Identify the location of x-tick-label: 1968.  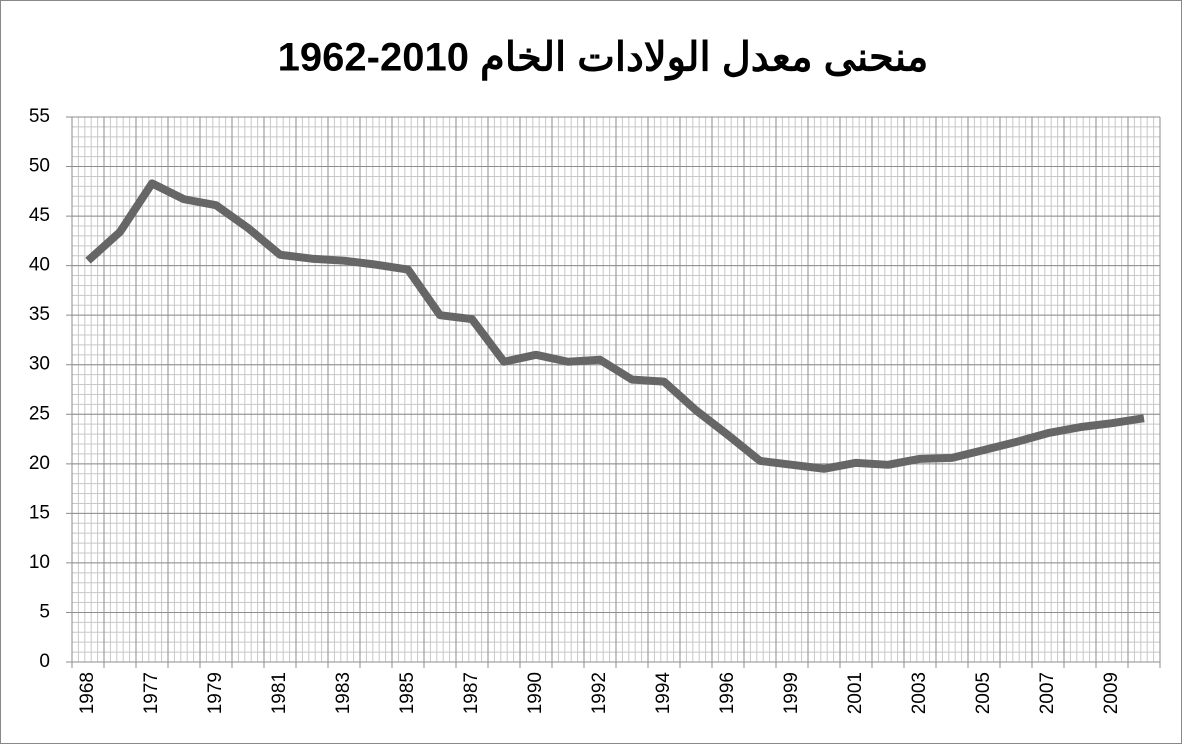
(87, 693).